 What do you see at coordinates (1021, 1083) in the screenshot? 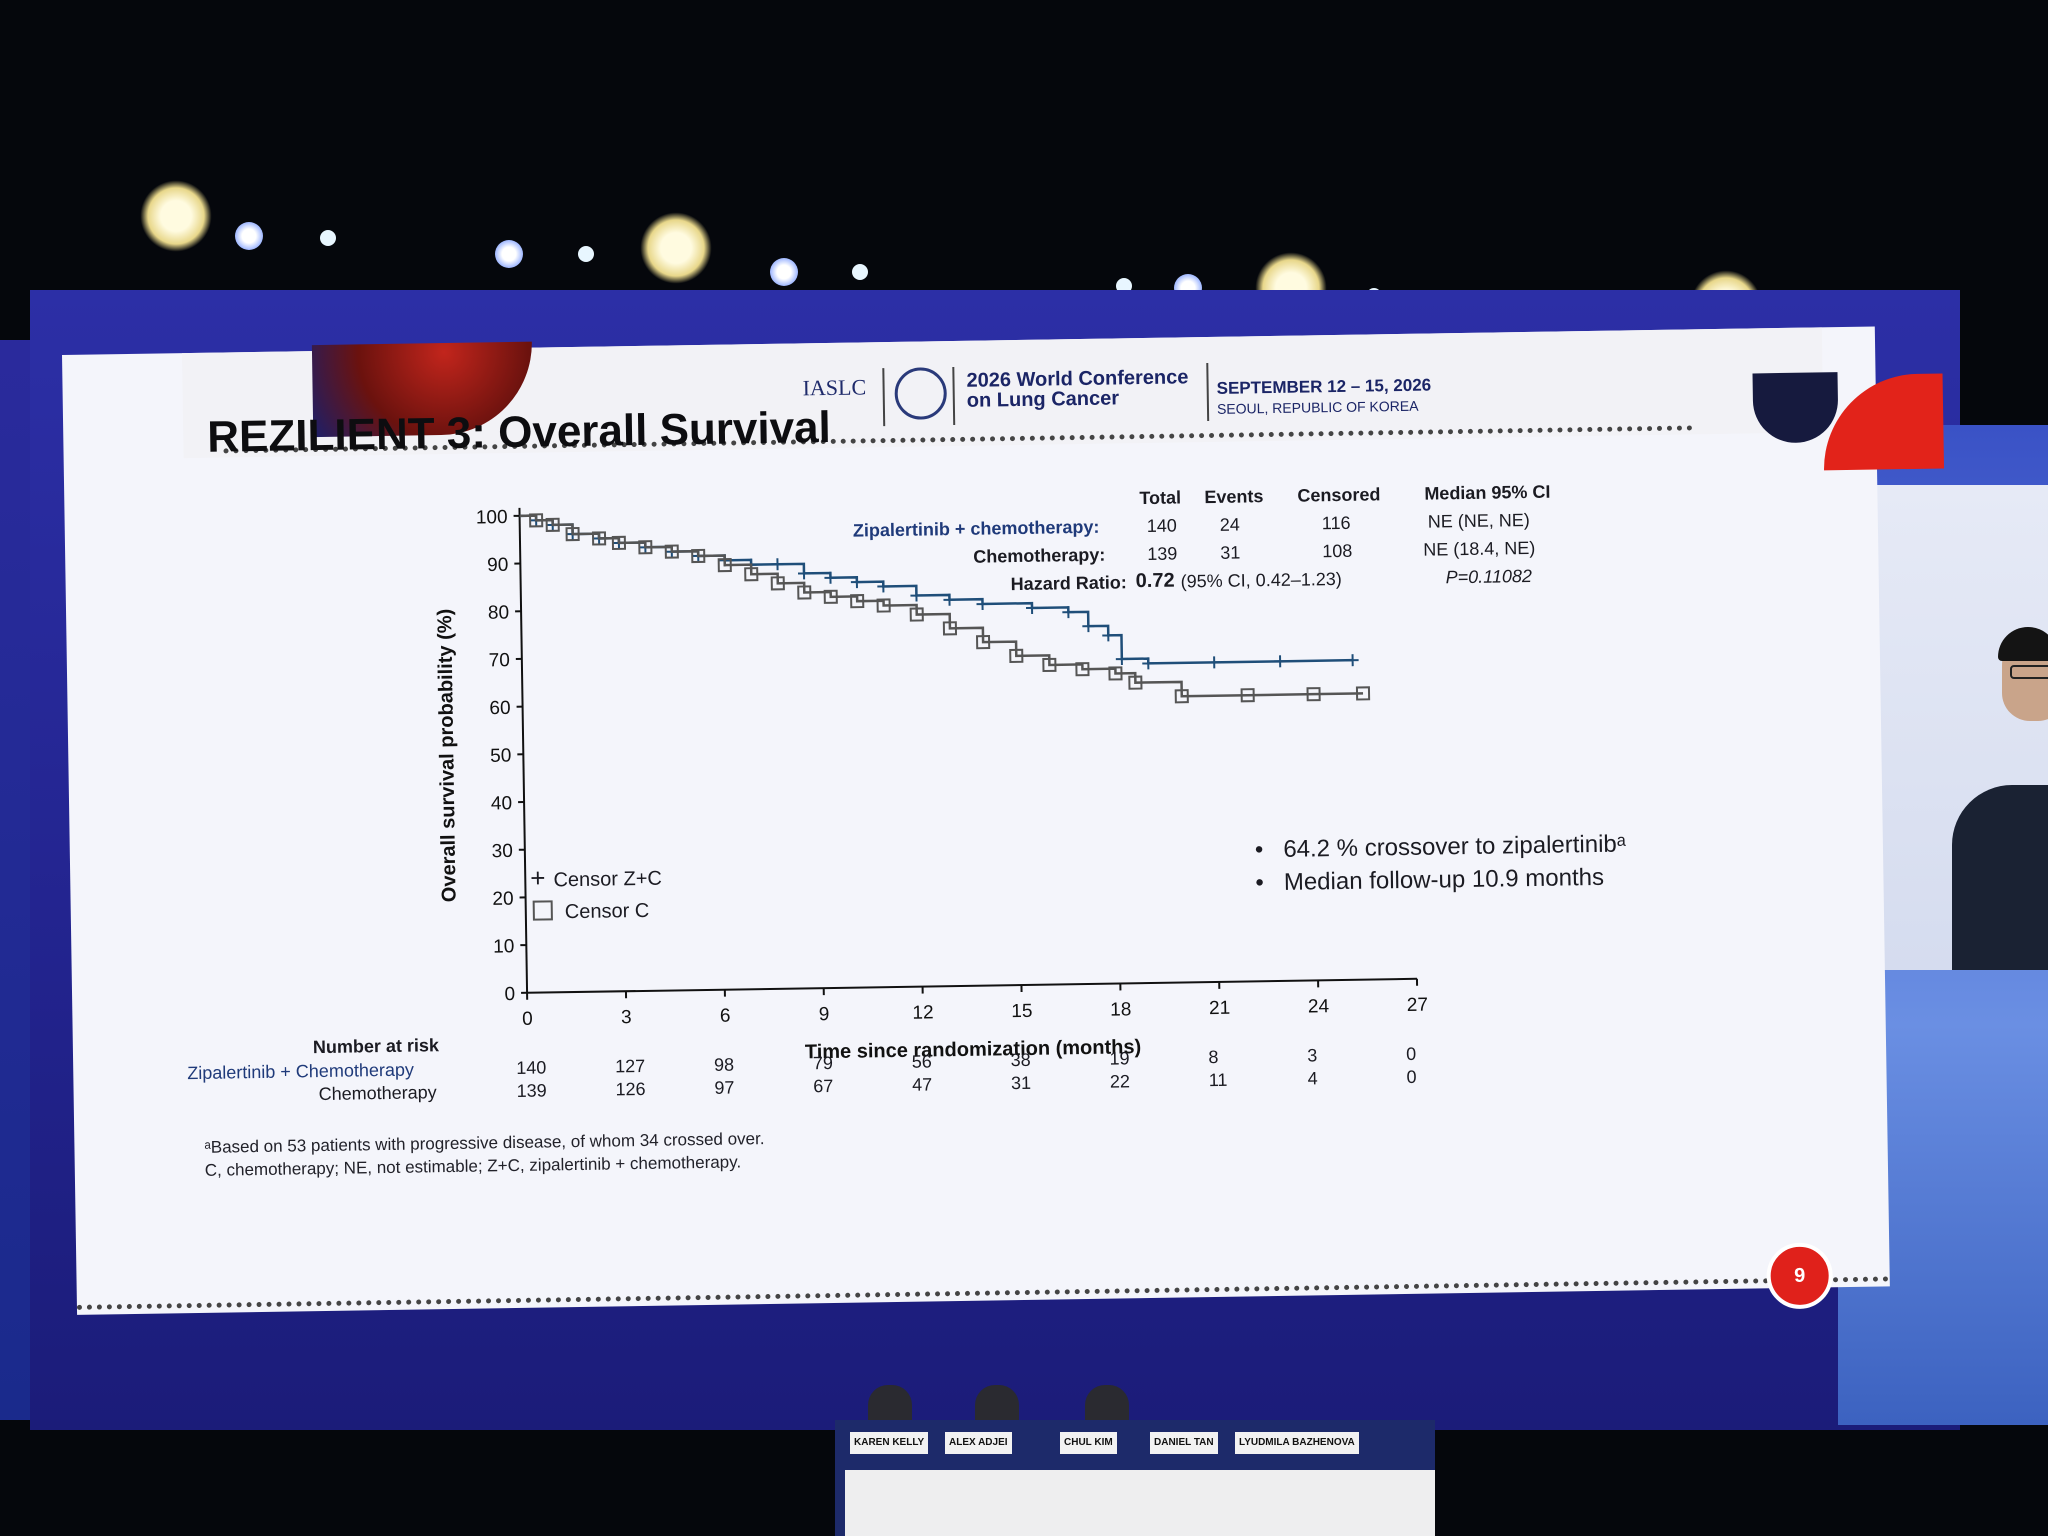
I see `risk-value-c: 31` at bounding box center [1021, 1083].